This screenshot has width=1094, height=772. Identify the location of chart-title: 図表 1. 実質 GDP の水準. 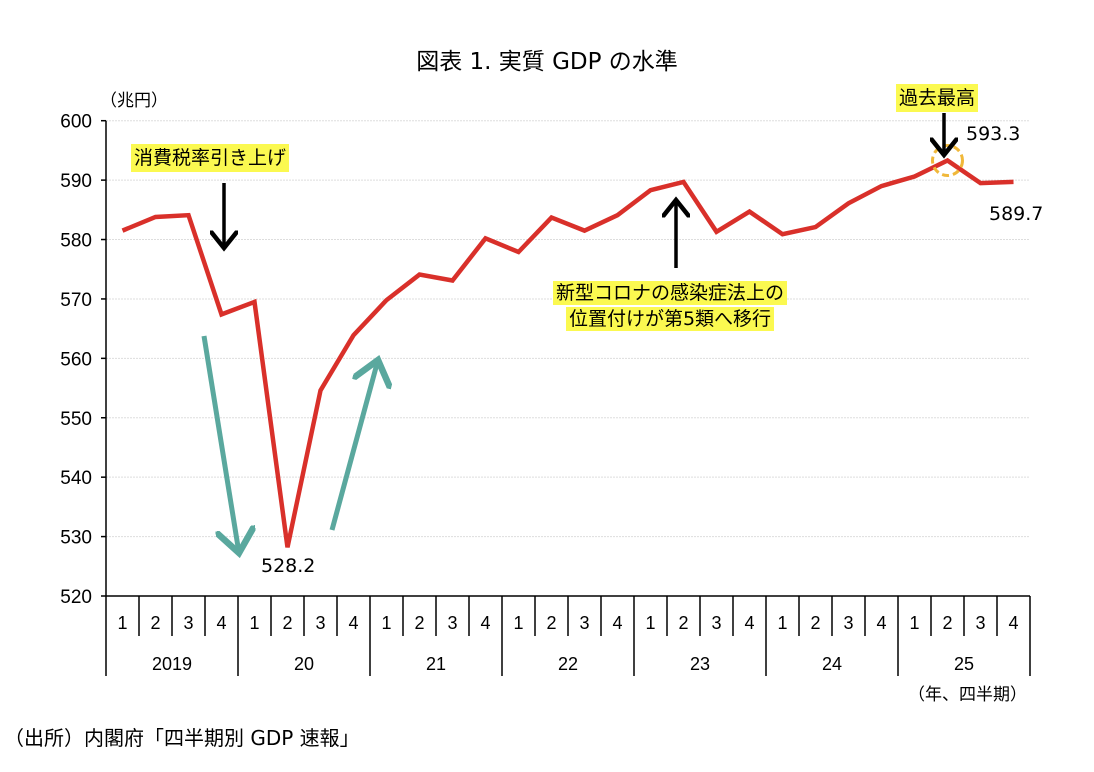
(547, 62).